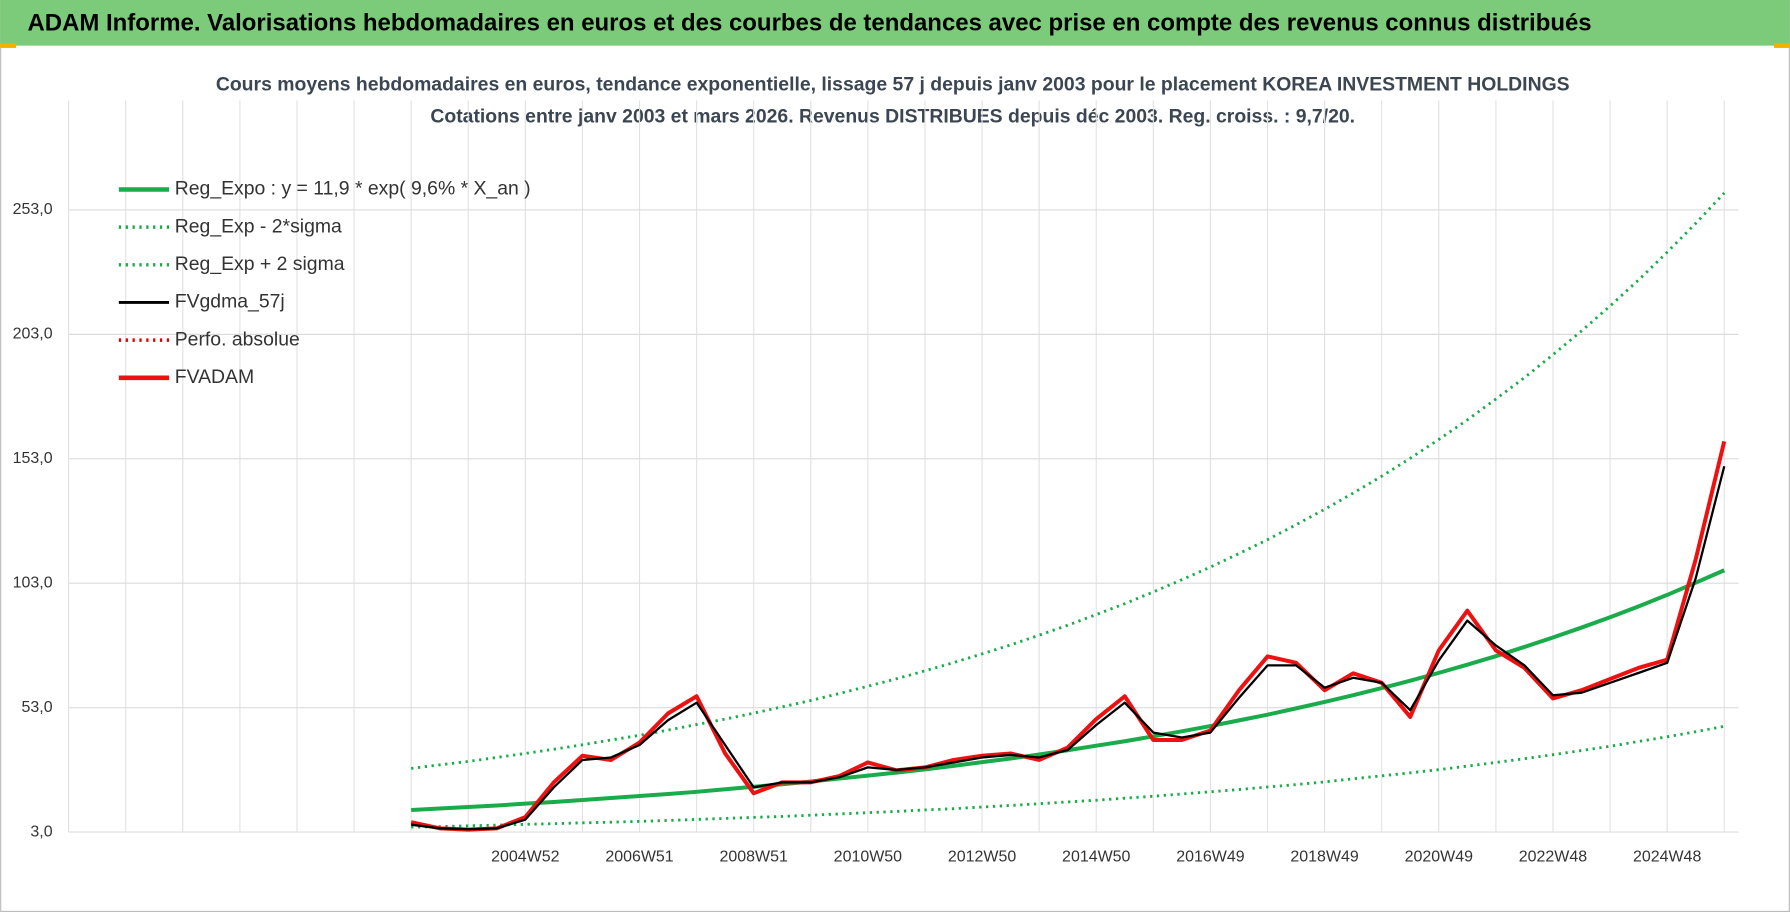 This screenshot has width=1790, height=917. What do you see at coordinates (639, 856) in the screenshot?
I see `x-tick-label: 2006W51` at bounding box center [639, 856].